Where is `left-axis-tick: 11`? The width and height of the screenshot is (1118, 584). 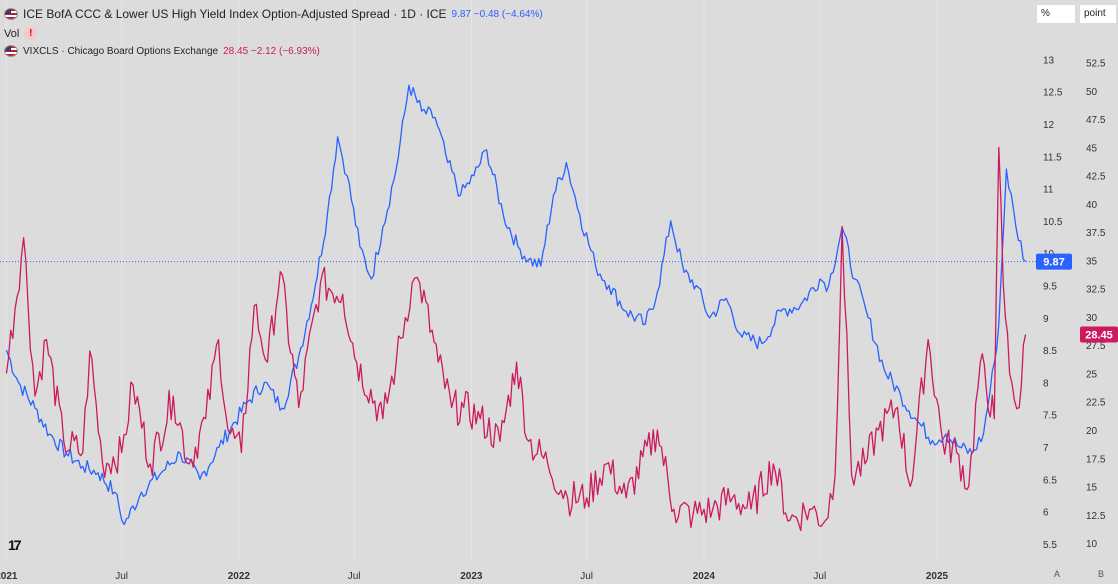 left-axis-tick: 11 is located at coordinates (1048, 190).